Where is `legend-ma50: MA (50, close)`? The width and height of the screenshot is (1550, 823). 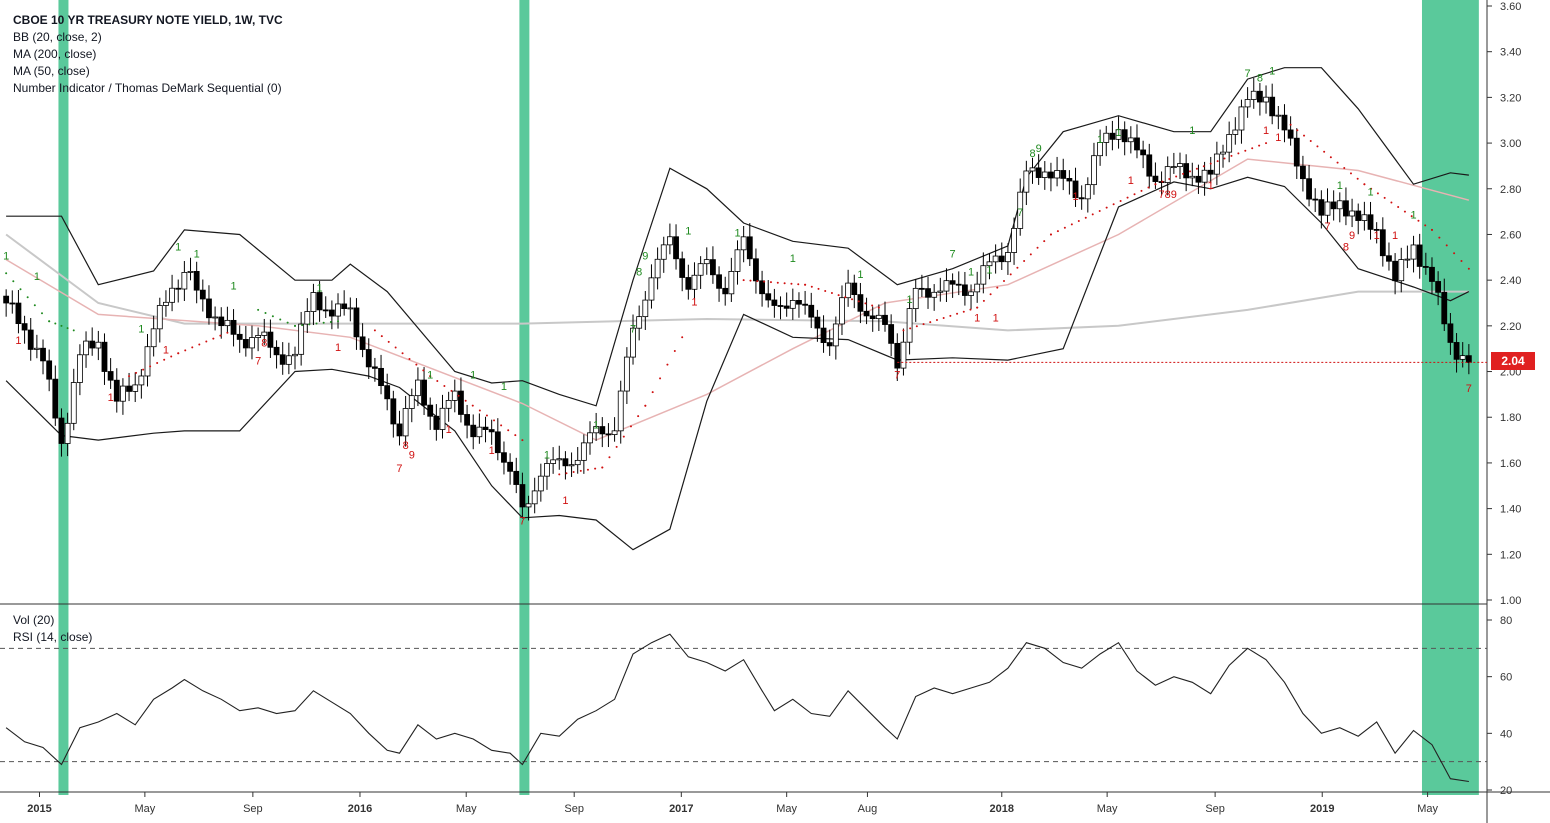
legend-ma50: MA (50, close) is located at coordinates (51, 71).